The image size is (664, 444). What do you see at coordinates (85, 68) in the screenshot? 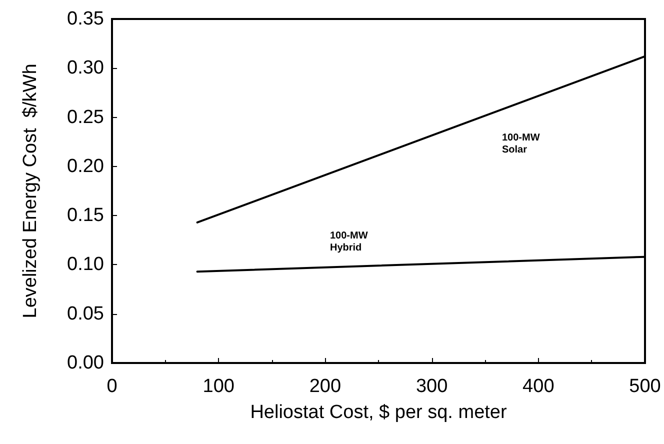
I see `y-tick-label: 0.30` at bounding box center [85, 68].